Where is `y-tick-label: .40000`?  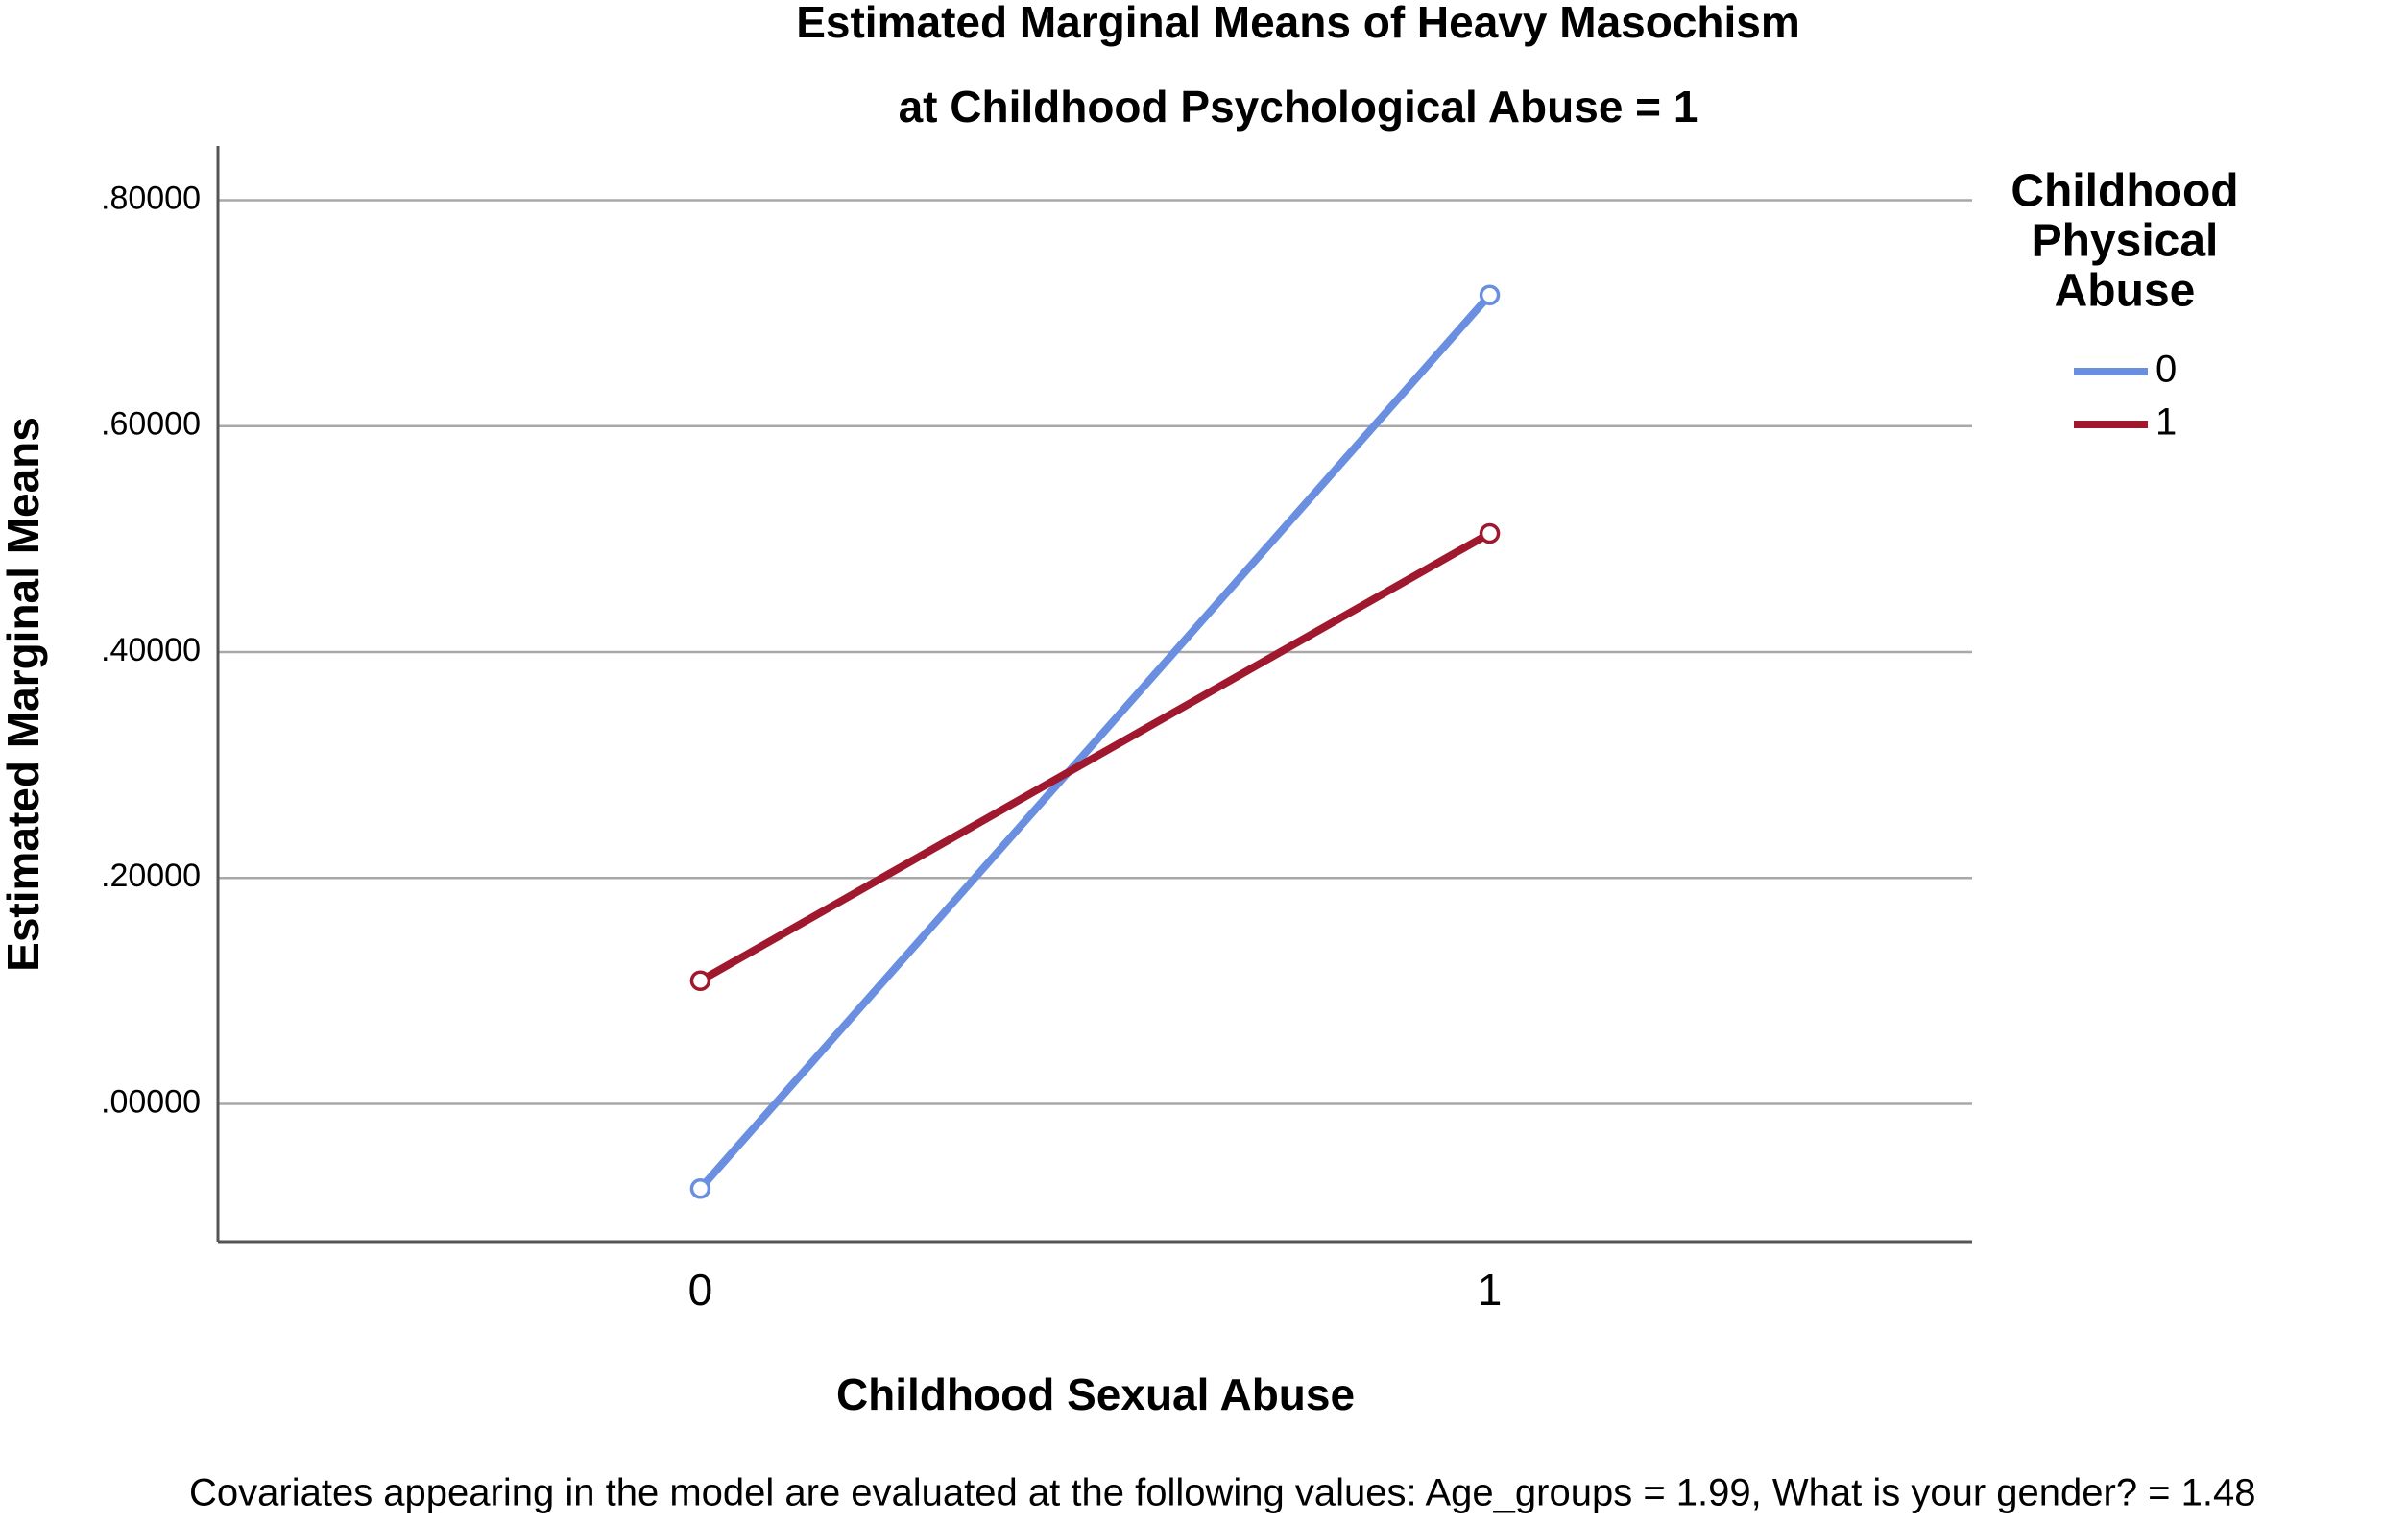
y-tick-label: .40000 is located at coordinates (151, 650).